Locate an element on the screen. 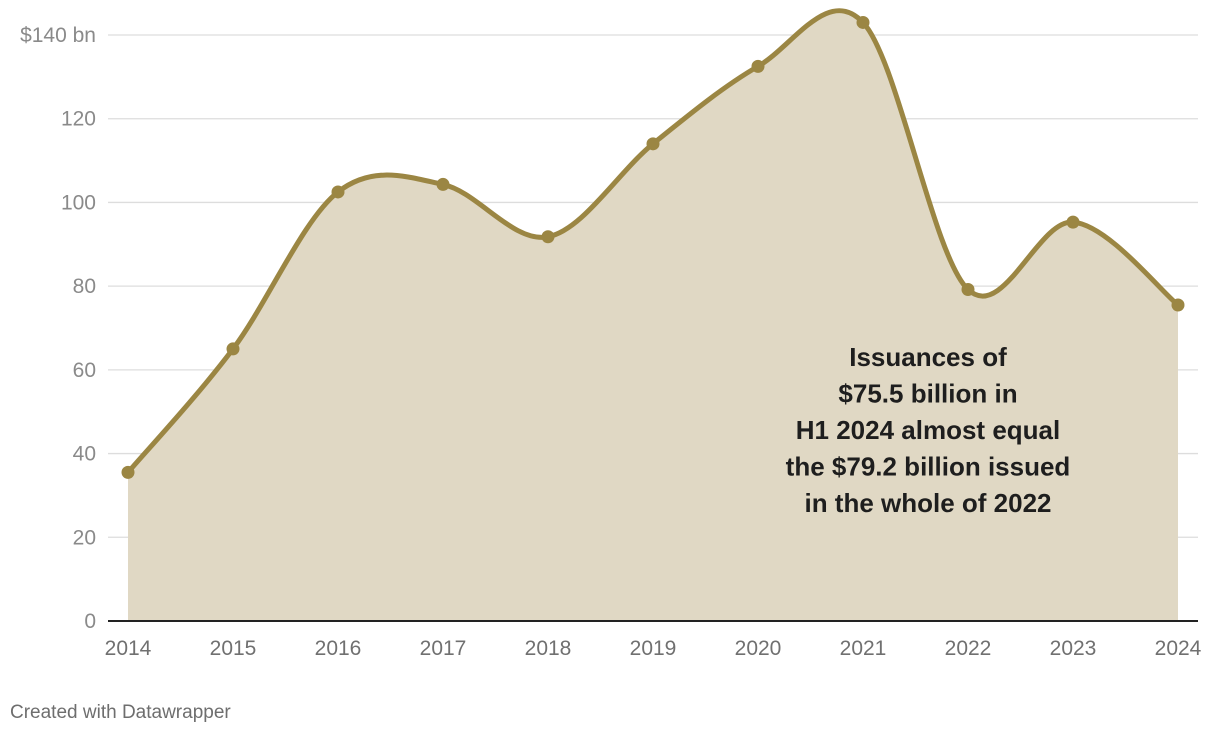 Image resolution: width=1220 pixels, height=738 pixels. data-point-2019 is located at coordinates (653, 144).